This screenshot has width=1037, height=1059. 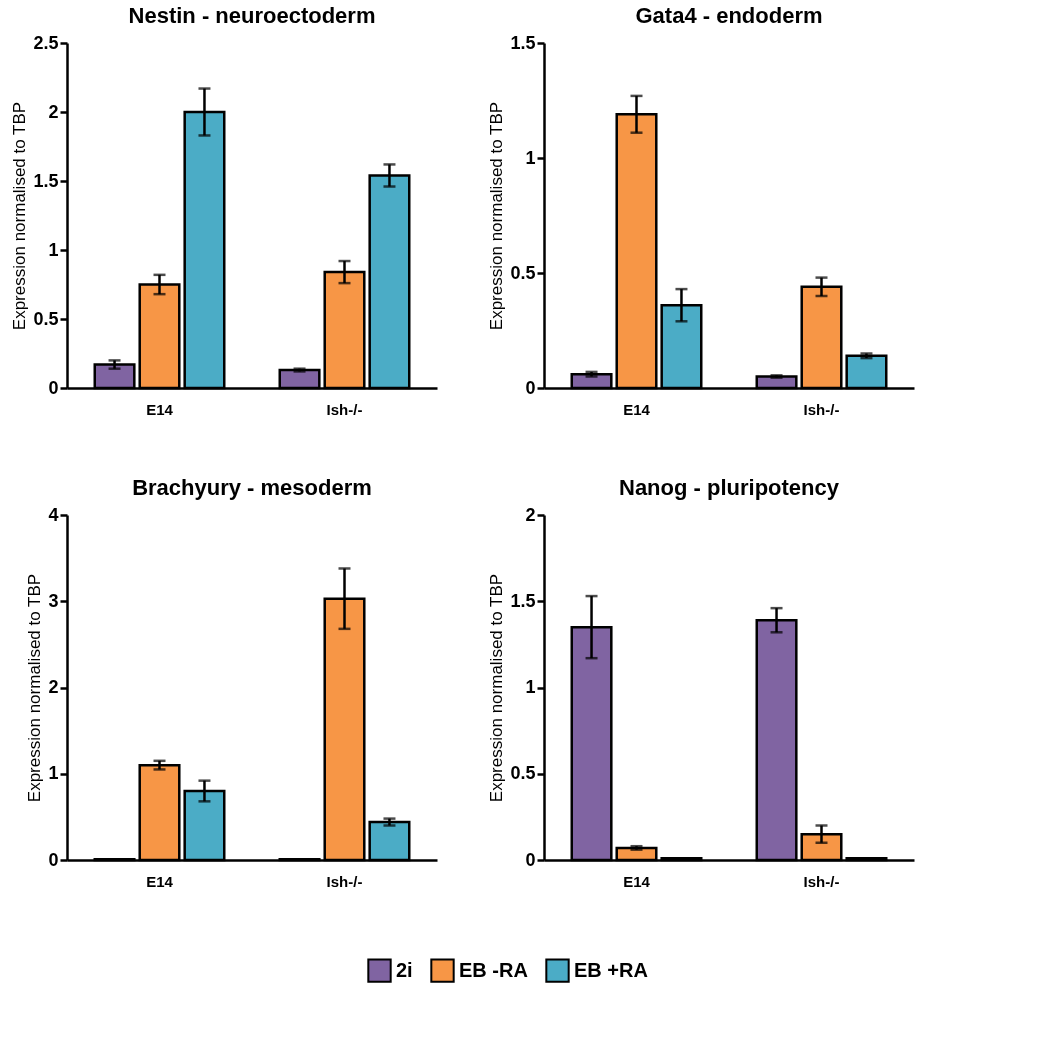 I want to click on chart-title: Brachyury - mesoderm, so click(x=252, y=487).